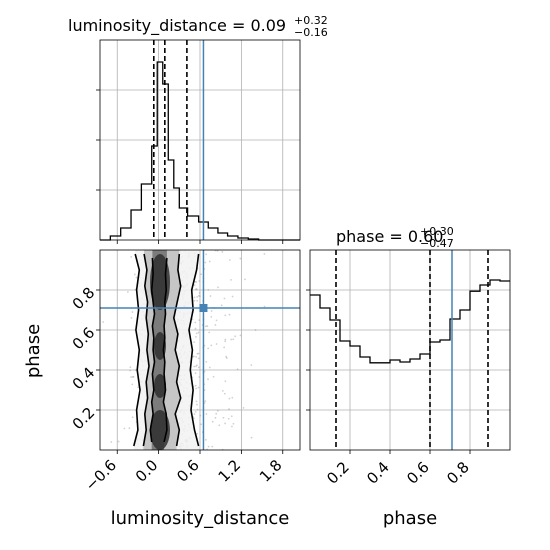 The height and width of the screenshot is (550, 550). What do you see at coordinates (200, 518) in the screenshot?
I see `x-axis-label-luminosity-distance: luminosity_distance` at bounding box center [200, 518].